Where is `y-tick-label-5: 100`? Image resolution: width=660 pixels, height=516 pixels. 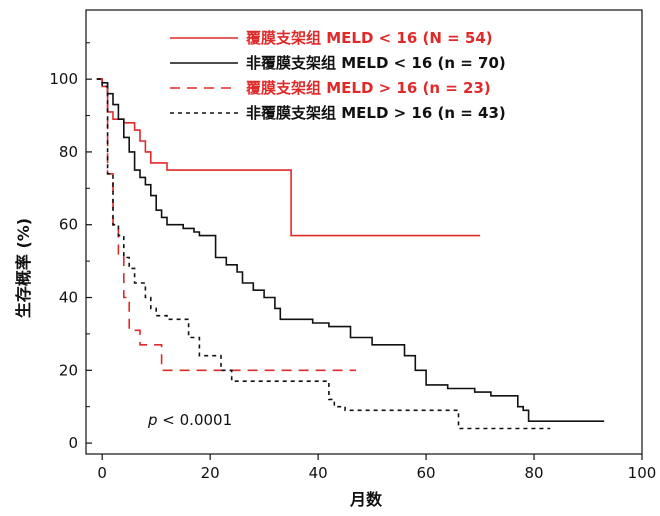 y-tick-label-5: 100 is located at coordinates (63, 79).